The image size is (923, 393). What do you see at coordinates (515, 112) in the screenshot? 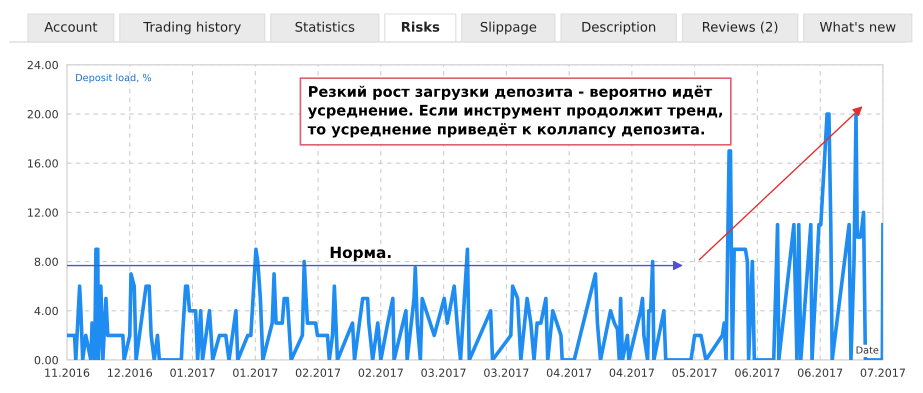
I see `annotation: Резкий рост загрузки депозита - вероятно идёт усреднение. Если инструмент продолжит тренд, то усреднение приведёт к коллапсу депозита.` at bounding box center [515, 112].